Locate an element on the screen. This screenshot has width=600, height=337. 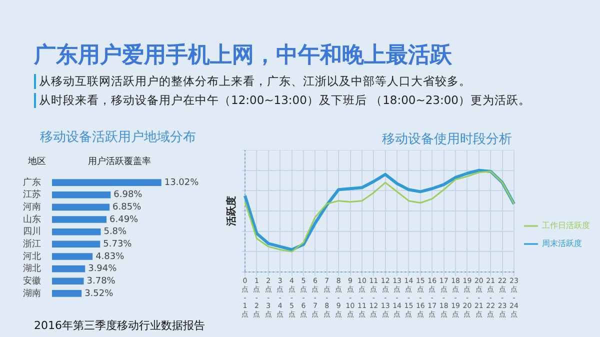
y-tick-label: 山东 is located at coordinates (32, 219).